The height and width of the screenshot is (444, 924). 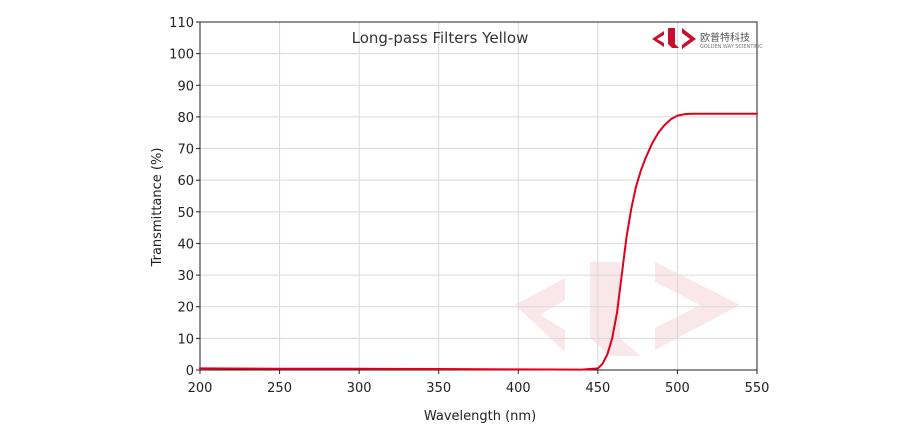 I want to click on brand-name-en: GOLDEN WAY SCIENTIFIC, so click(x=731, y=47).